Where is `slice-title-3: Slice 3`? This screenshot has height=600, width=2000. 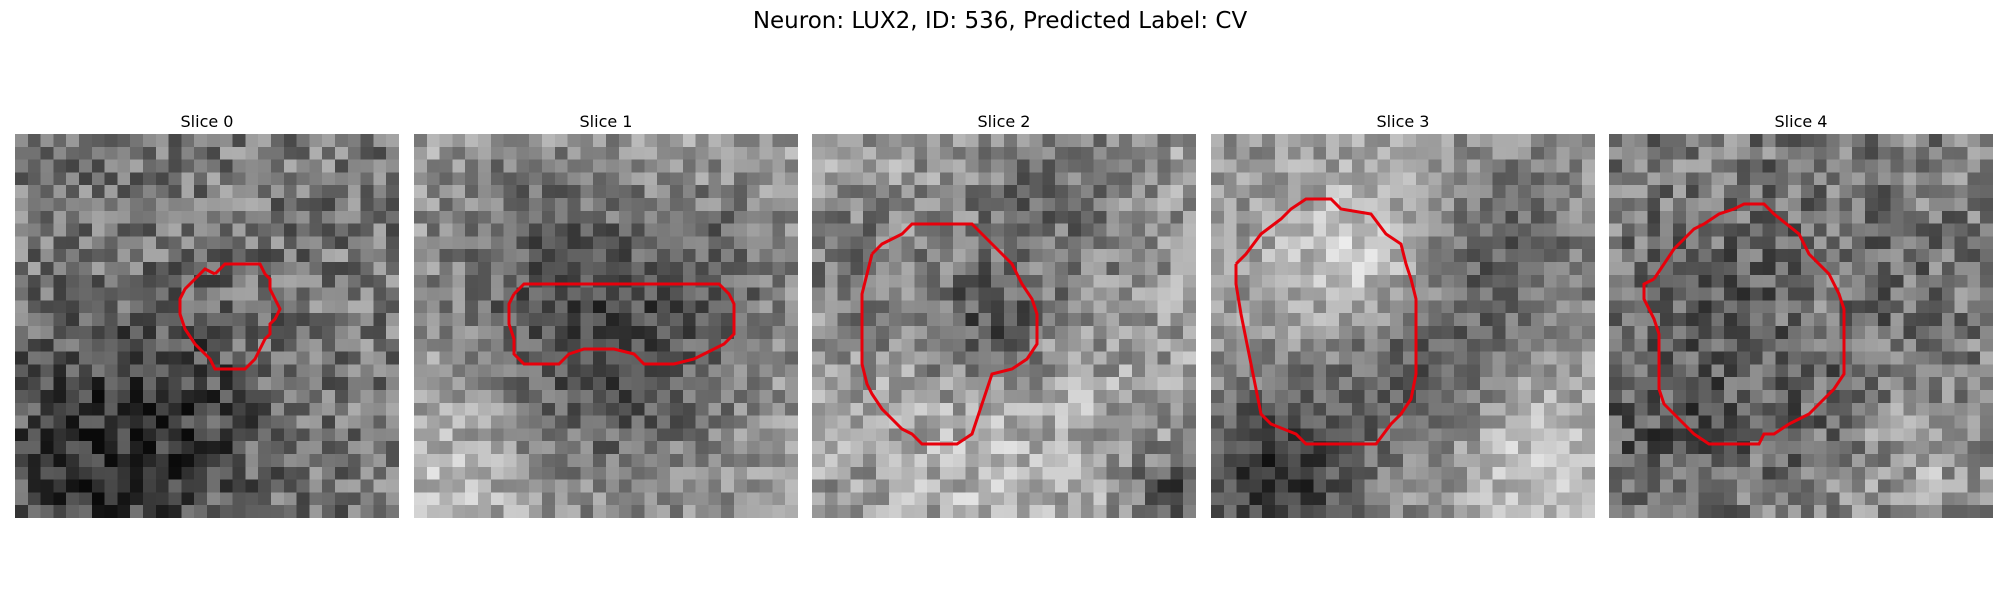 slice-title-3: Slice 3 is located at coordinates (1403, 121).